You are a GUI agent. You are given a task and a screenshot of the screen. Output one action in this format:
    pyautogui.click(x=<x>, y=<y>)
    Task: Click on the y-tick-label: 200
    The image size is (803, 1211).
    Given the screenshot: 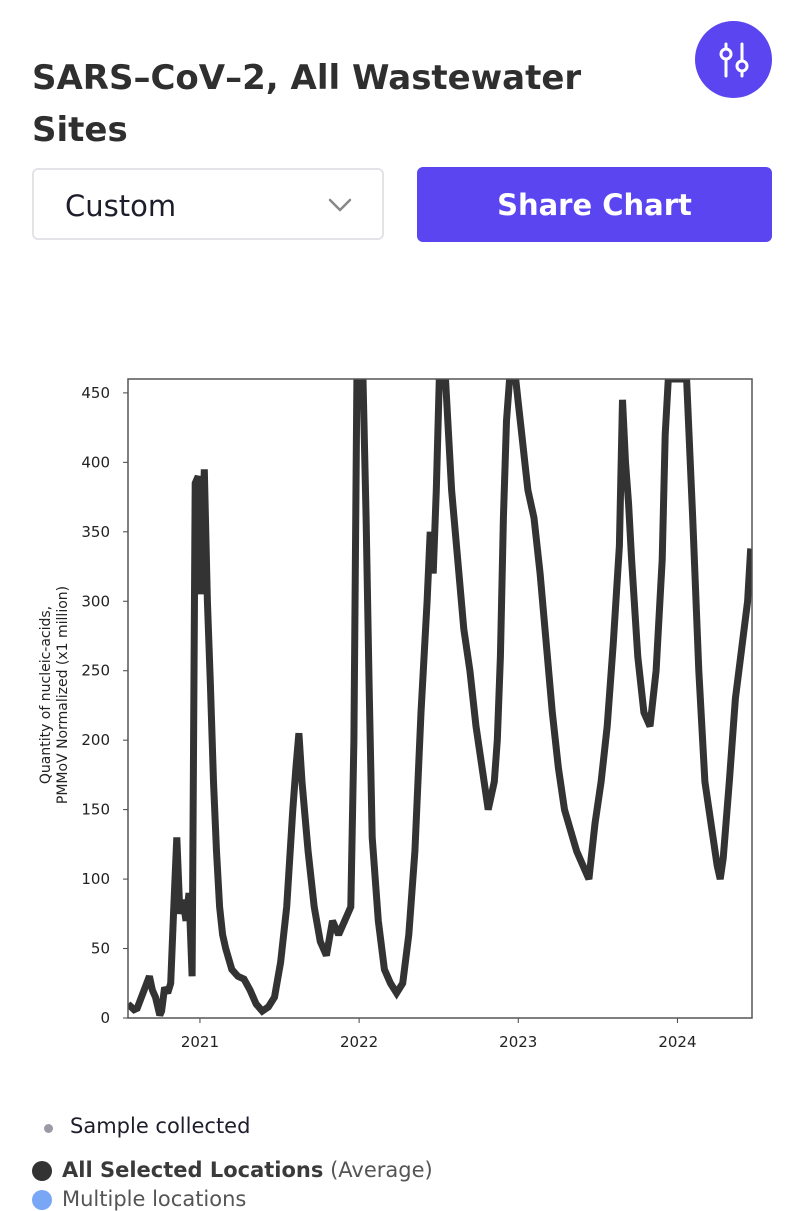 What is the action you would take?
    pyautogui.click(x=95, y=740)
    